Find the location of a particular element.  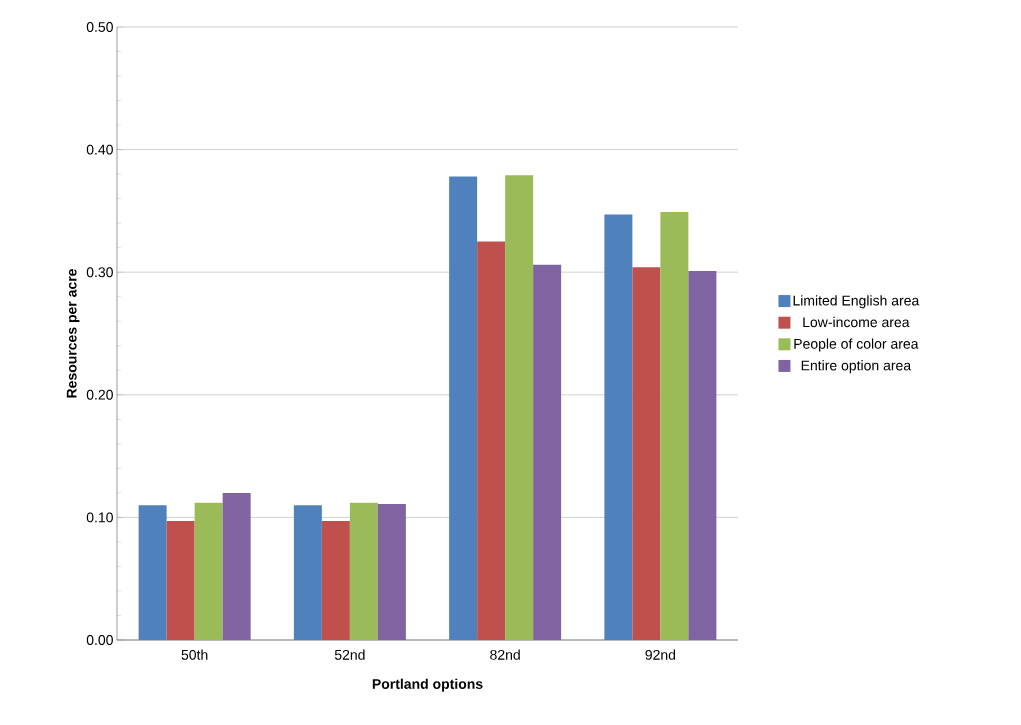

y-axis-title: Resources per acre is located at coordinates (73, 333).